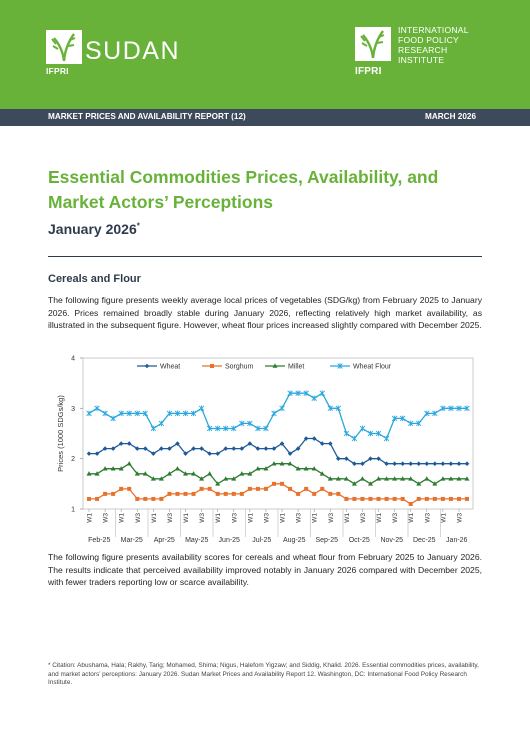 Image resolution: width=530 pixels, height=750 pixels. Describe the element at coordinates (265, 256) in the screenshot. I see `divider` at that location.